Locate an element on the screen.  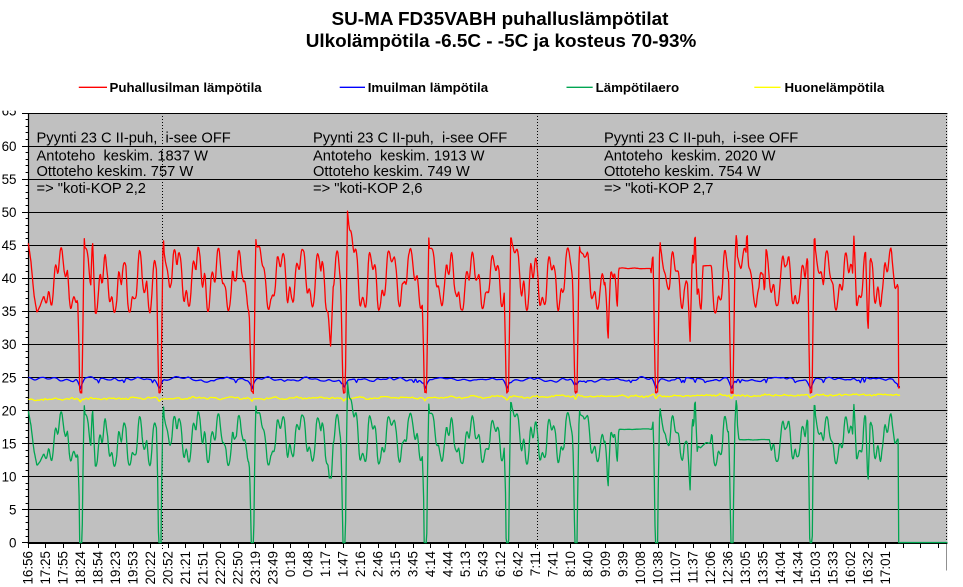
svg-text: 15:03 is located at coordinates (815, 568).